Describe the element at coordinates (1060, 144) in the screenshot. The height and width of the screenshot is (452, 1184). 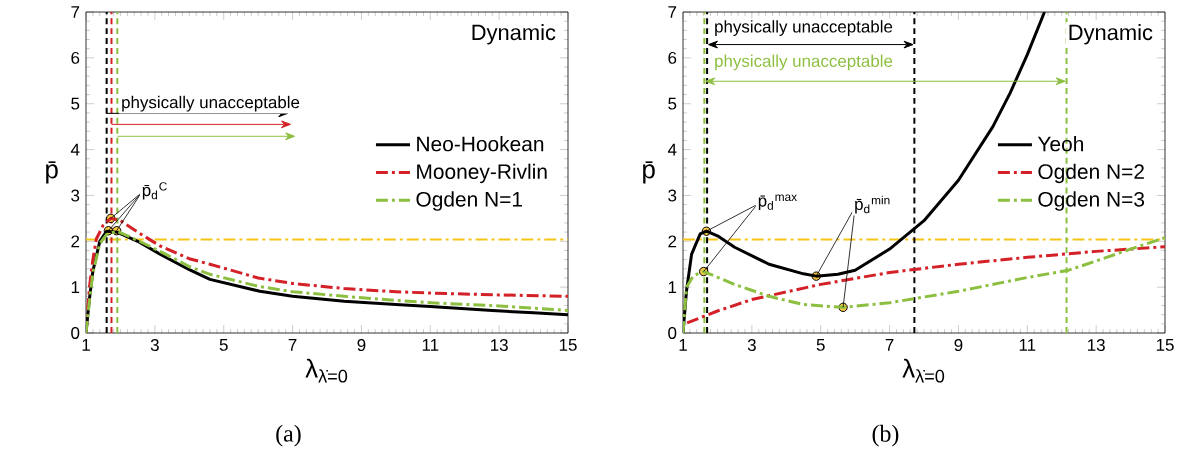
I see `legend-label: Yeoh` at that location.